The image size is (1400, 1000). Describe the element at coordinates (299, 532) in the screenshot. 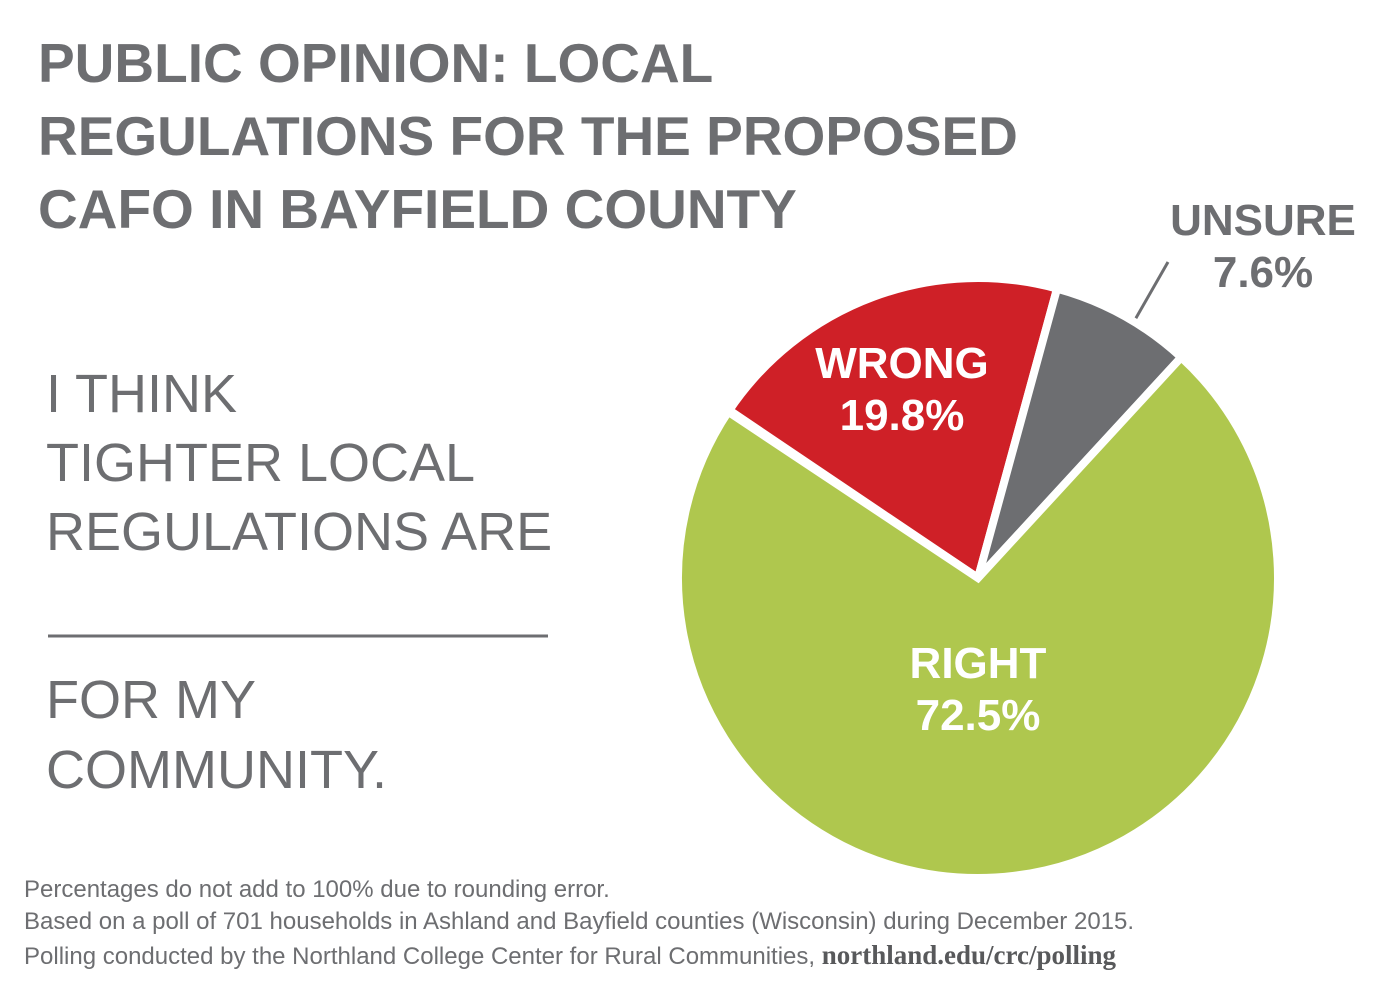

I see `prompt-line: REGULATIONS ARE` at that location.